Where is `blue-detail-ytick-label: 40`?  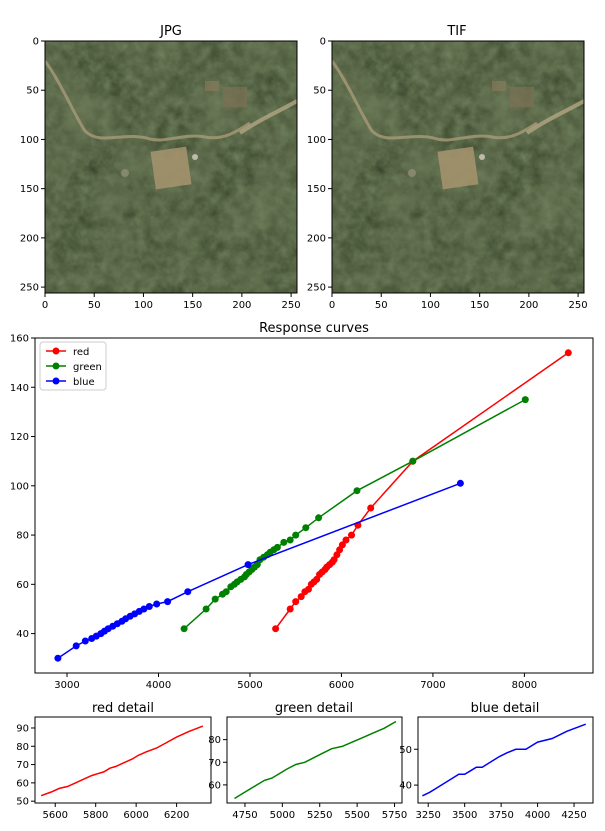
blue-detail-ytick-label: 40 is located at coordinates (405, 786).